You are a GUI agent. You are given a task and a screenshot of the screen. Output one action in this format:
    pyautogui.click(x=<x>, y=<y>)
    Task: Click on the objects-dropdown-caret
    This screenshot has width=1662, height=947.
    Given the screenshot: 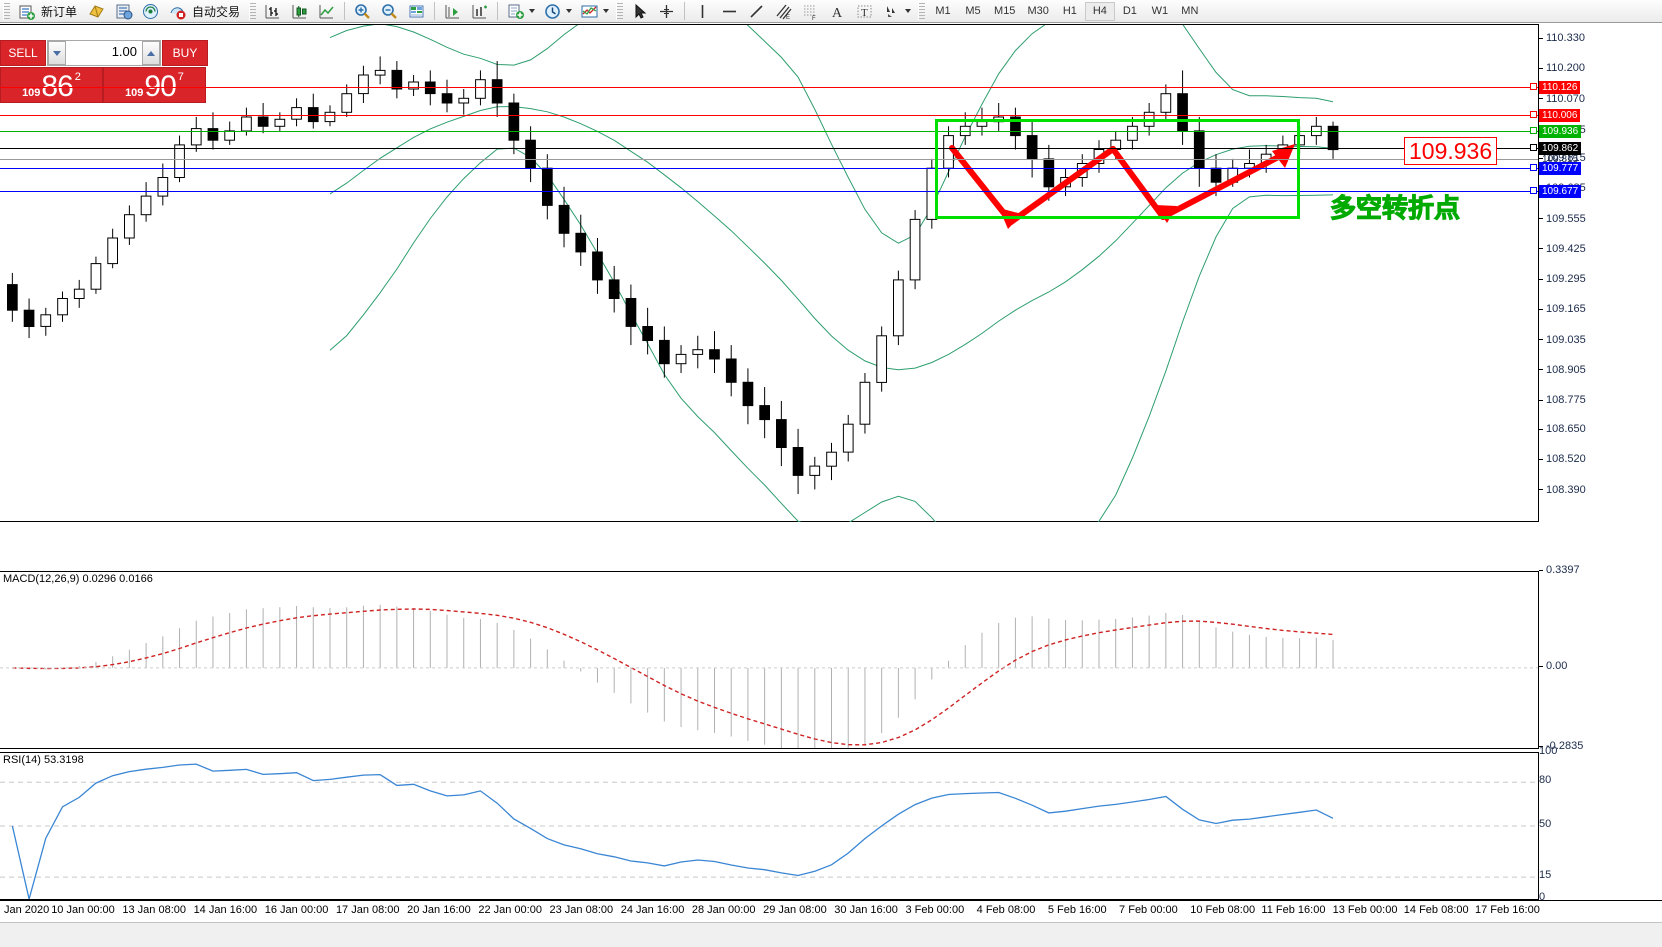 What is the action you would take?
    pyautogui.click(x=908, y=11)
    